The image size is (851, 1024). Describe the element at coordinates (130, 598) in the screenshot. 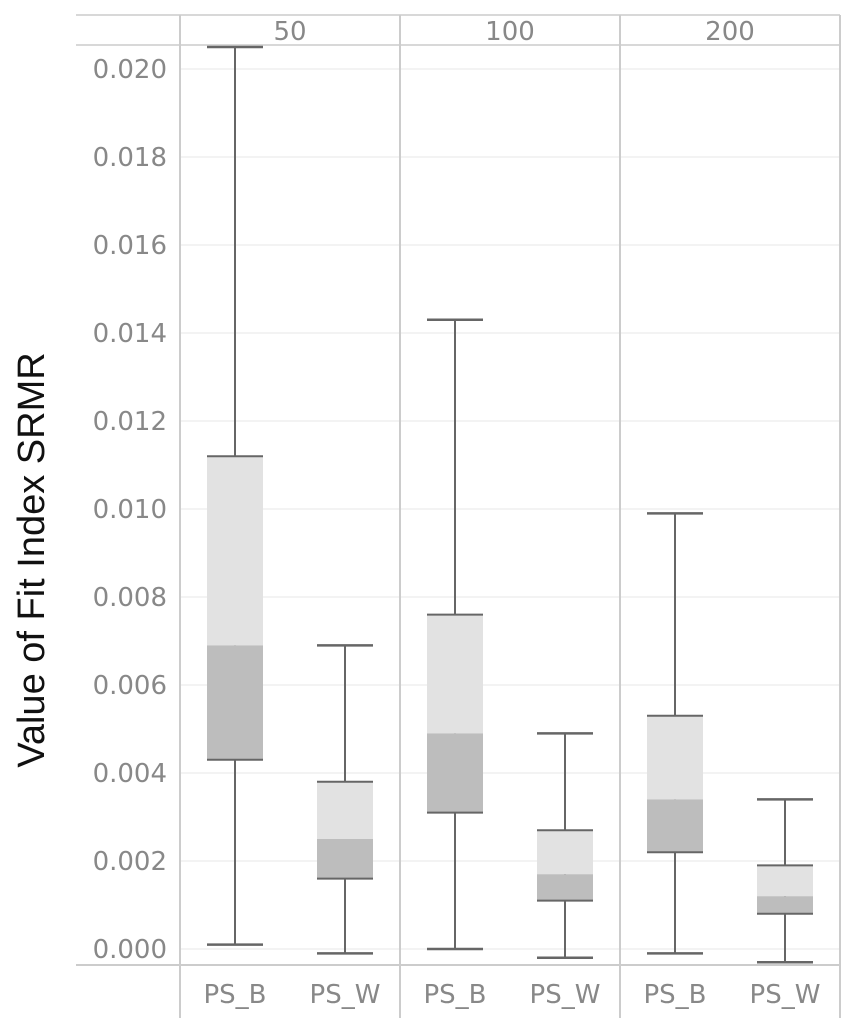

I see `y-tick-label: 0.008` at that location.